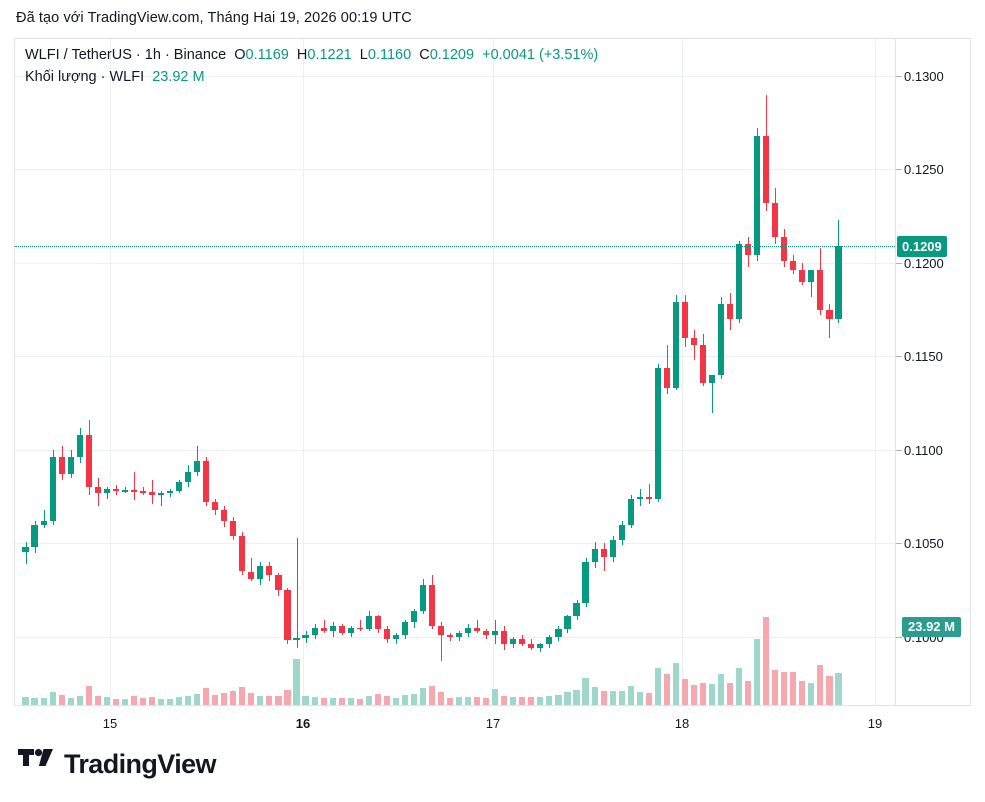  Describe the element at coordinates (924, 170) in the screenshot. I see `price-tick-label: 0.1250` at that location.